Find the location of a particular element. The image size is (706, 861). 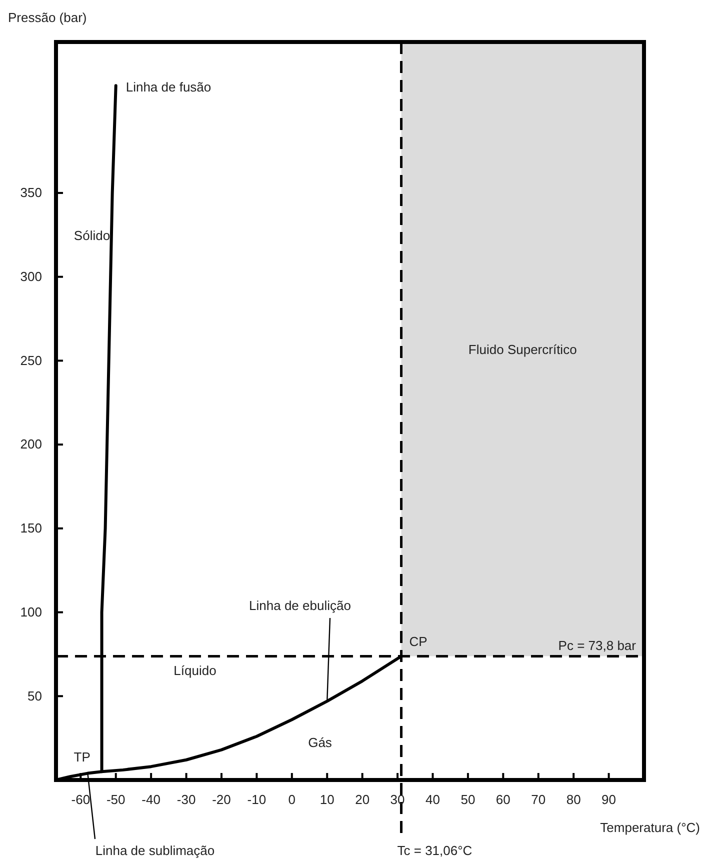

y-tick-label: 150 is located at coordinates (31, 528).